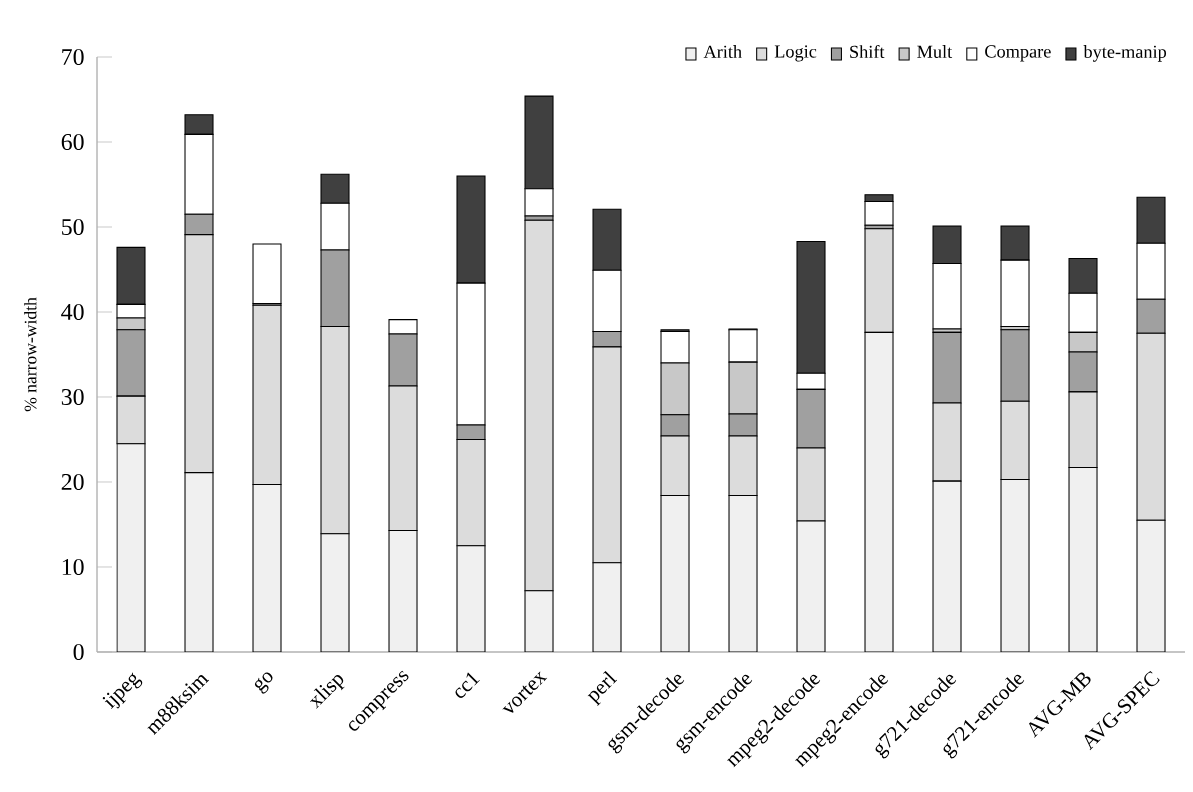 The image size is (1193, 792). What do you see at coordinates (30, 354) in the screenshot?
I see `y-axis-title: % narrow-width` at bounding box center [30, 354].